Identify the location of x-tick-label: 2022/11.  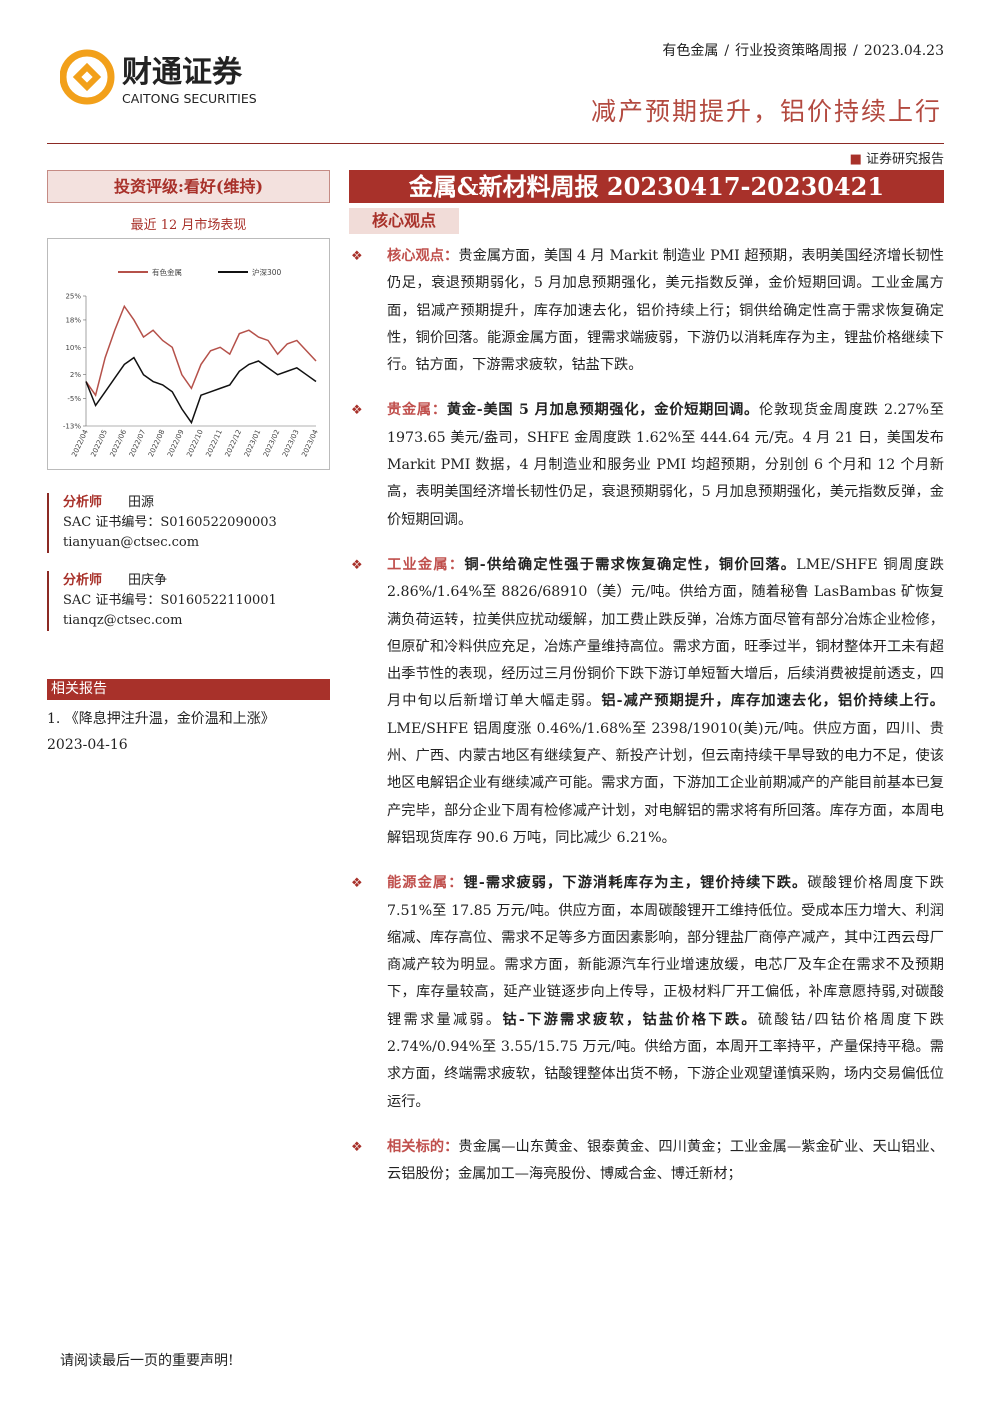
(214, 443).